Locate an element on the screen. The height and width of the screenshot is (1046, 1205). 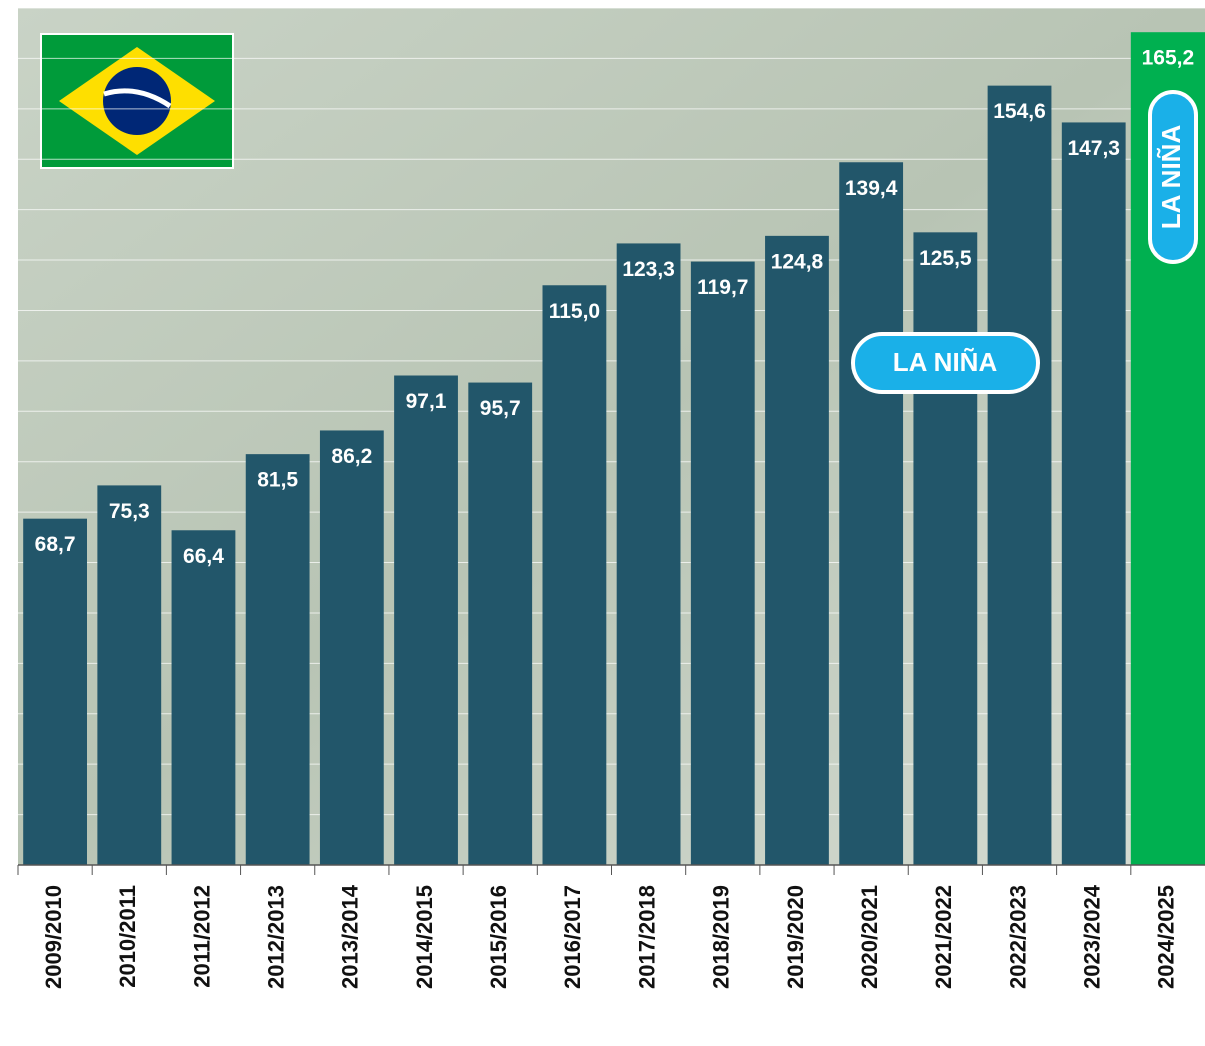
value-label: 125,5 is located at coordinates (945, 258).